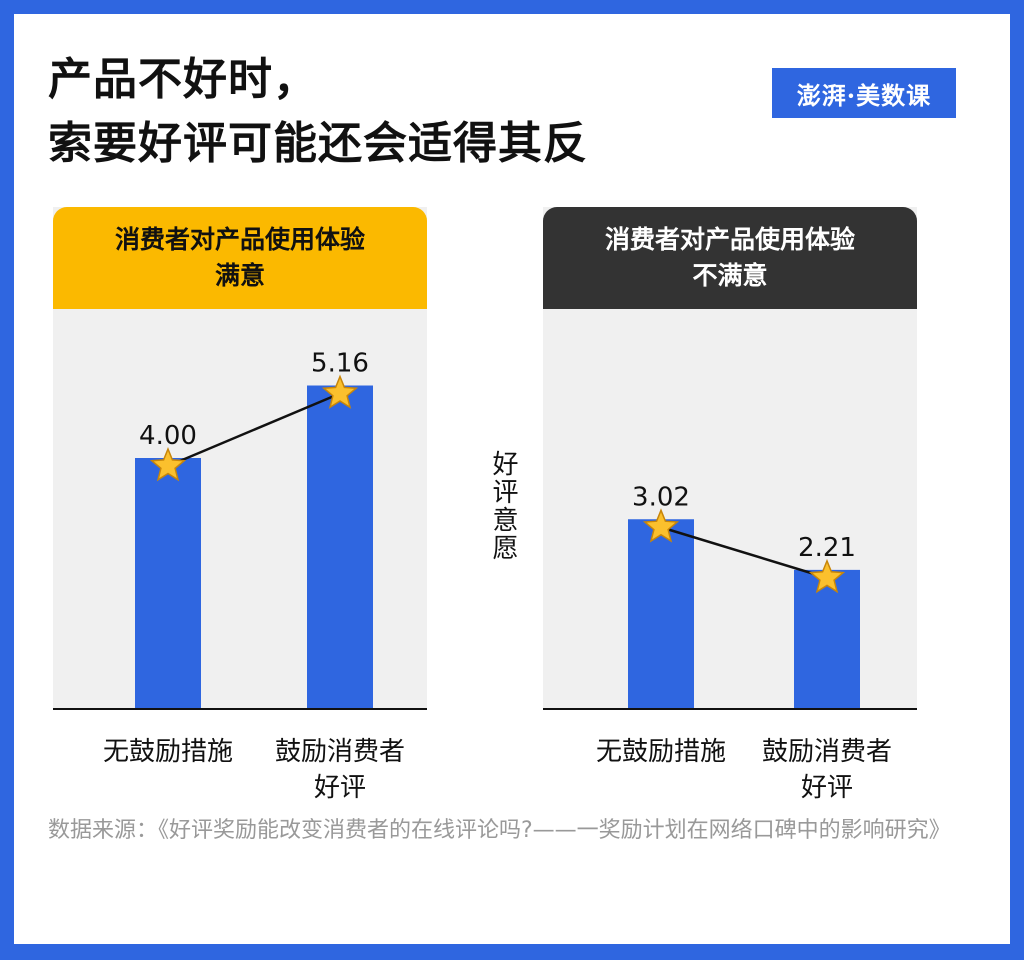 The height and width of the screenshot is (960, 1024). I want to click on bar-chart-unsatisfied: 3.02 2.21, so click(744, 595).